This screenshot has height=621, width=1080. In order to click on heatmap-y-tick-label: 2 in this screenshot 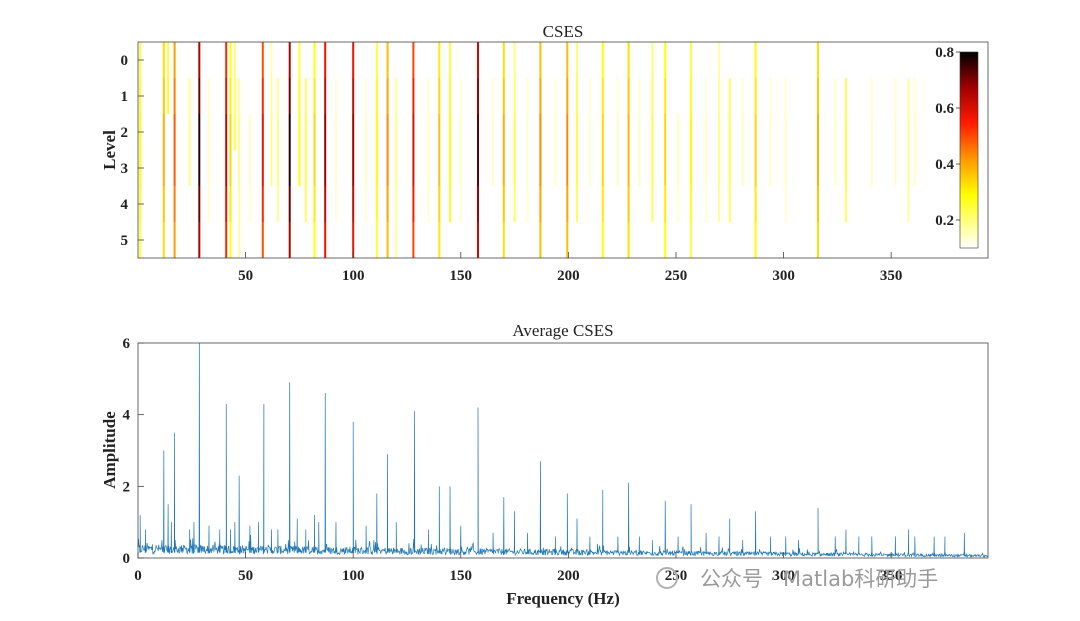, I will do `click(125, 133)`.